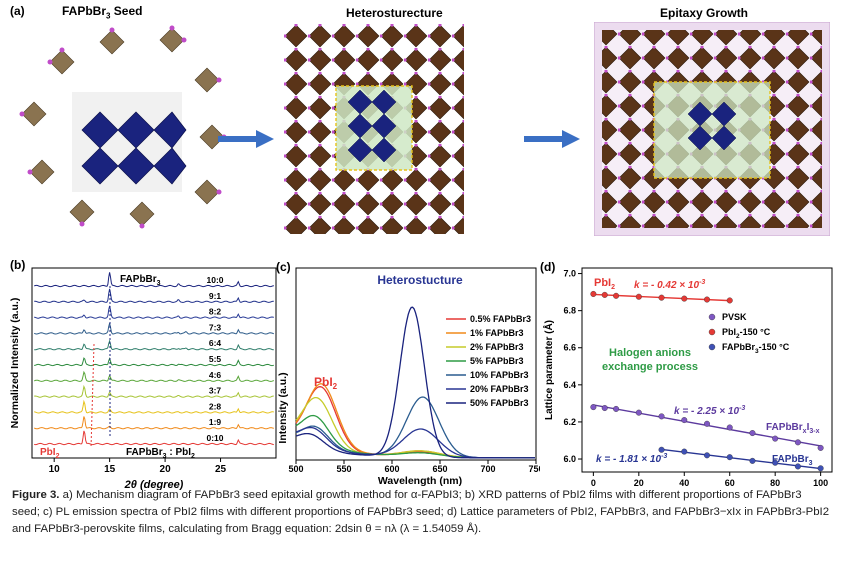 The image size is (843, 562). What do you see at coordinates (138, 466) in the screenshot?
I see `xrd-x-ticks: 10 15 20 25` at bounding box center [138, 466].